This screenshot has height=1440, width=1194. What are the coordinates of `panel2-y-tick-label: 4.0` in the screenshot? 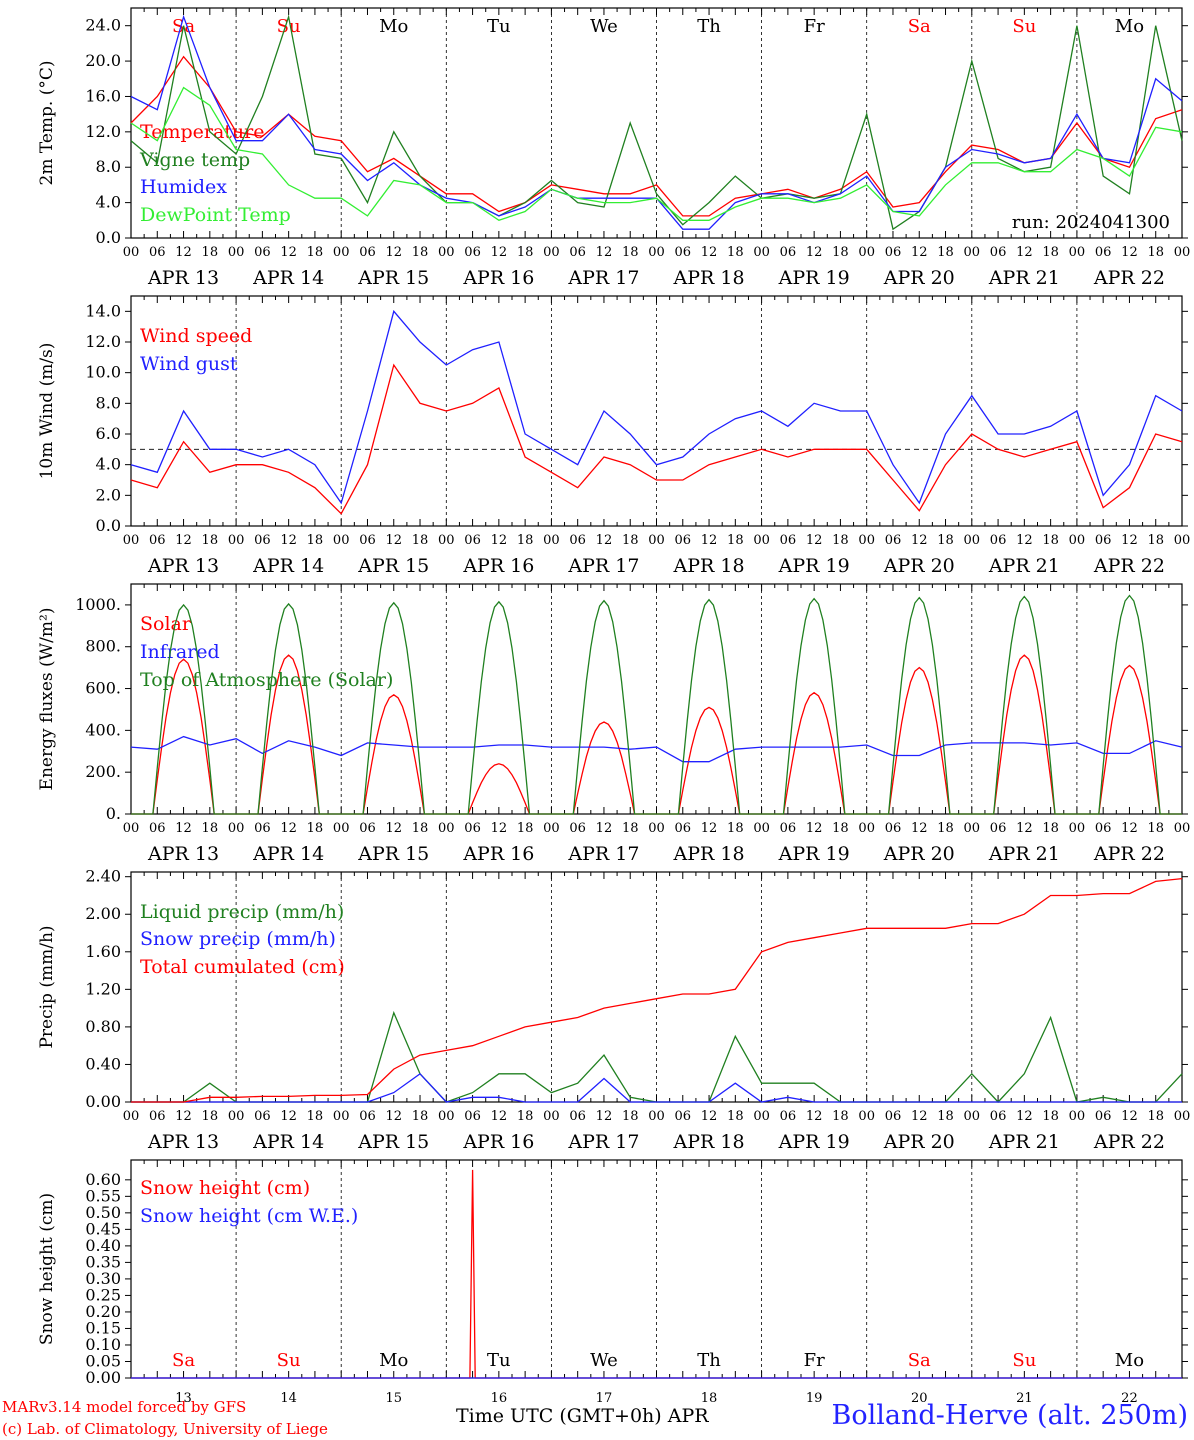 It's located at (108, 464).